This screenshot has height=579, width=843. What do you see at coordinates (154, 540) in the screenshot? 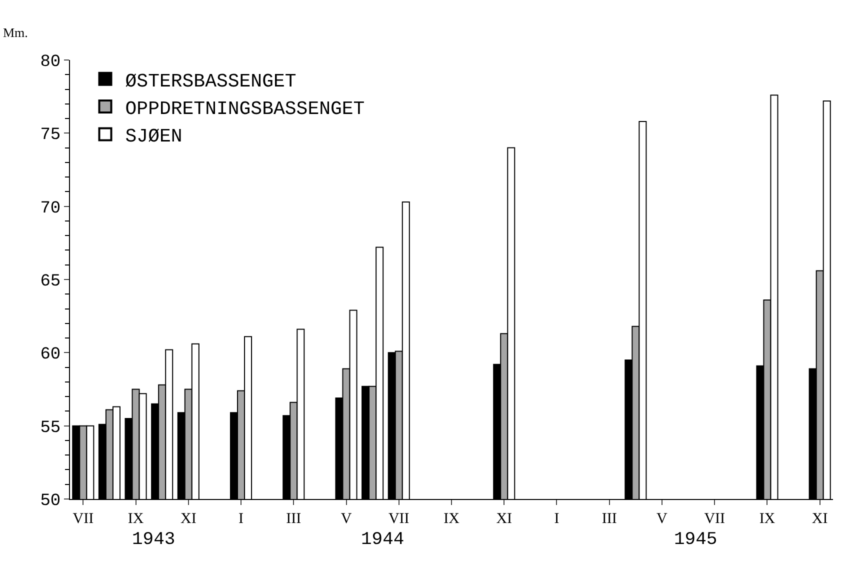
I see `text: 1943` at bounding box center [154, 540].